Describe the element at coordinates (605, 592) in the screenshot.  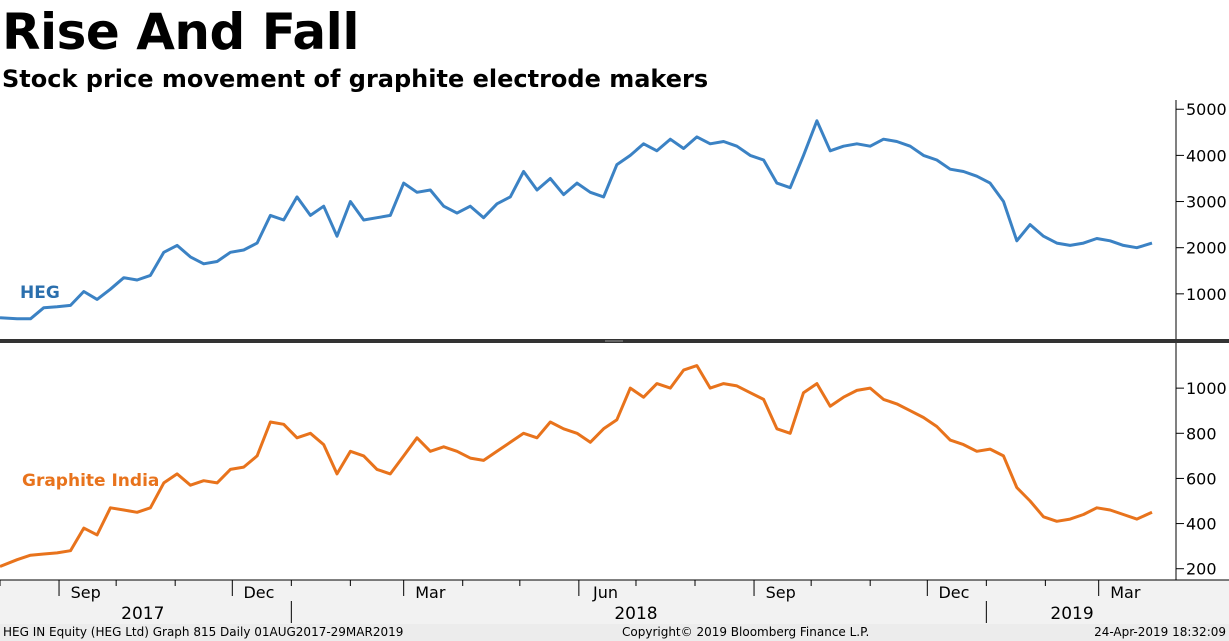
I see `x-month-label: Jun` at that location.